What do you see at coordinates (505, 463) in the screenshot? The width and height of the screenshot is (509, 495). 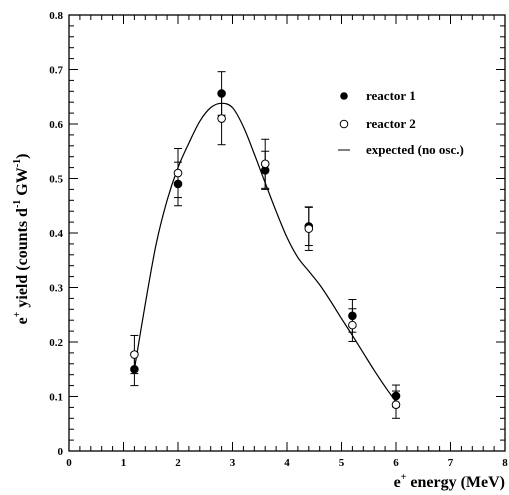 I see `x-tick-label: 8` at bounding box center [505, 463].